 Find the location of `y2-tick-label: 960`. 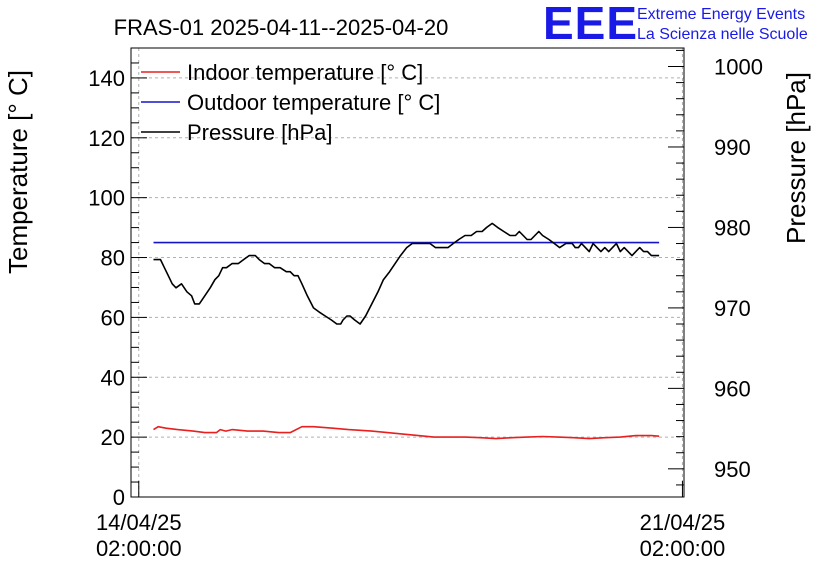

y2-tick-label: 960 is located at coordinates (732, 388).